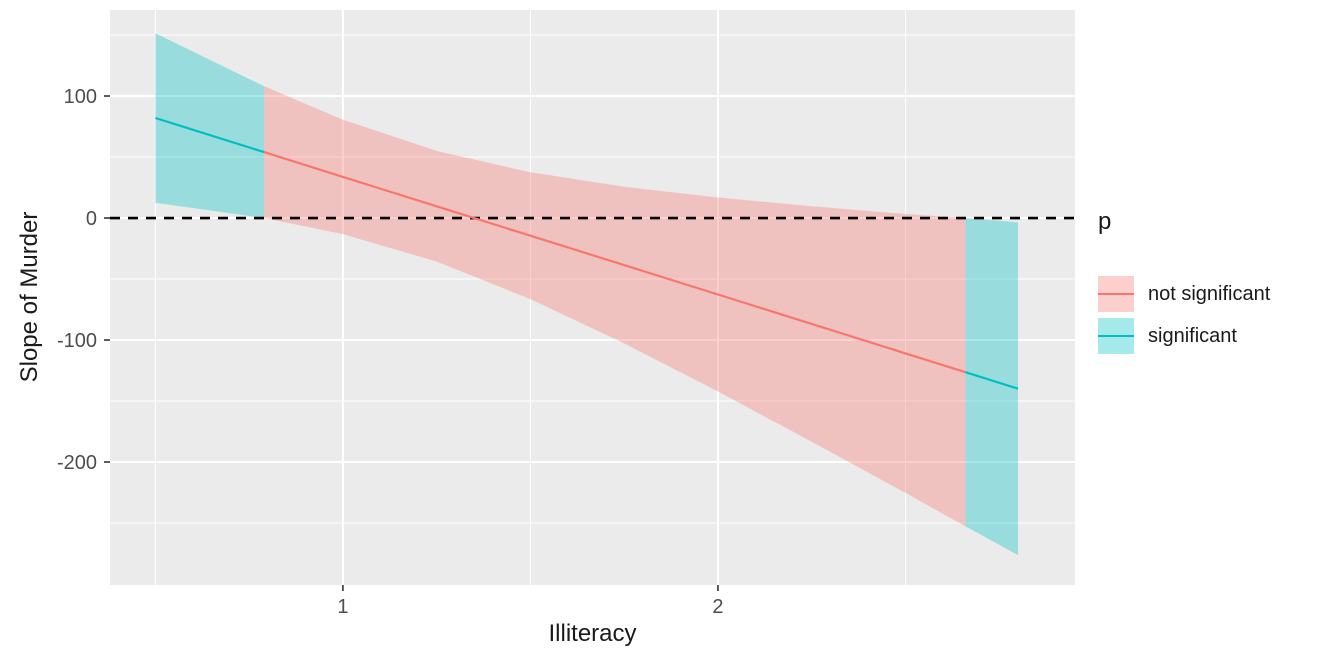  Describe the element at coordinates (77, 463) in the screenshot. I see `y-tick-label: -200` at that location.